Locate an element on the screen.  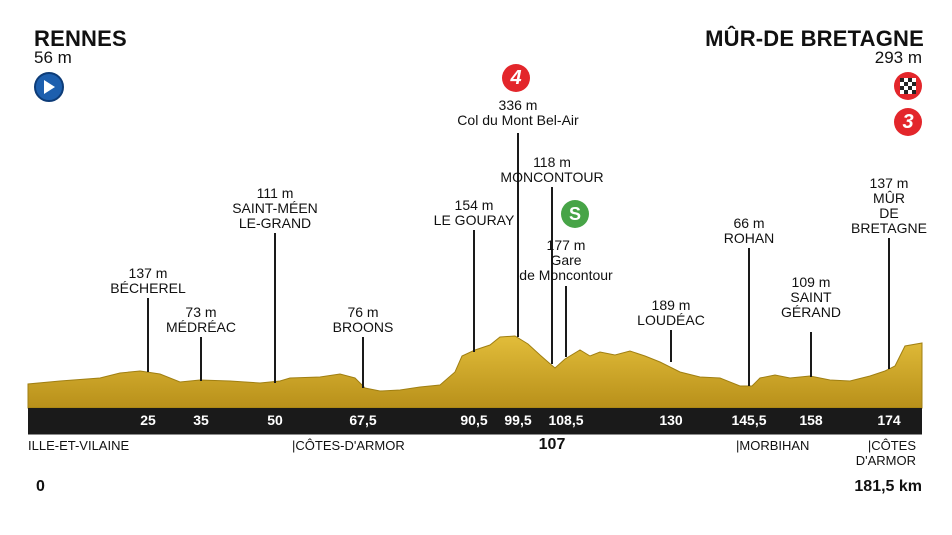
km-marker: 35 is located at coordinates (201, 420).